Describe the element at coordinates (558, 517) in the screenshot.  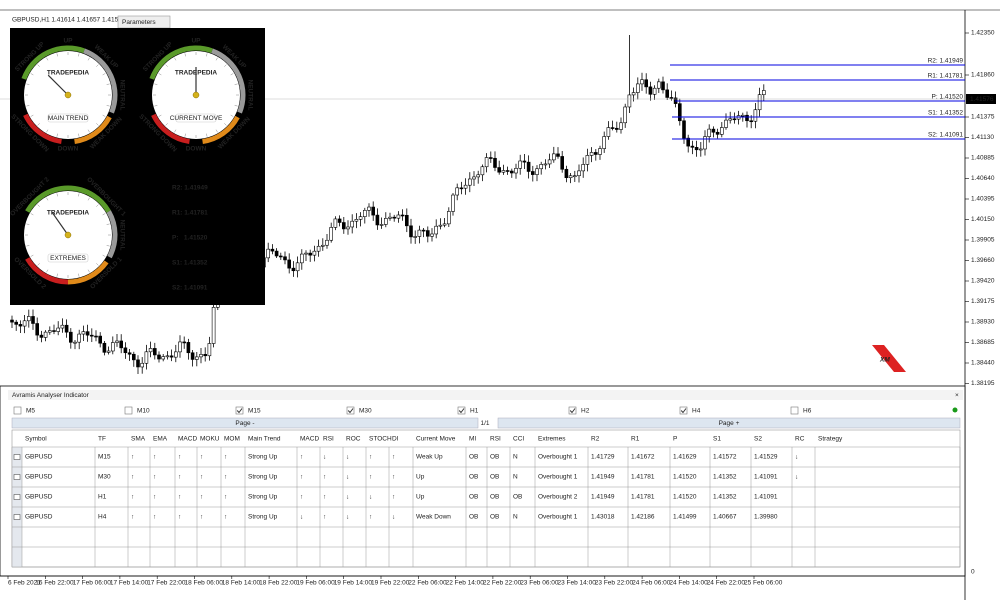
I see `table-cell: Overbought 1` at that location.